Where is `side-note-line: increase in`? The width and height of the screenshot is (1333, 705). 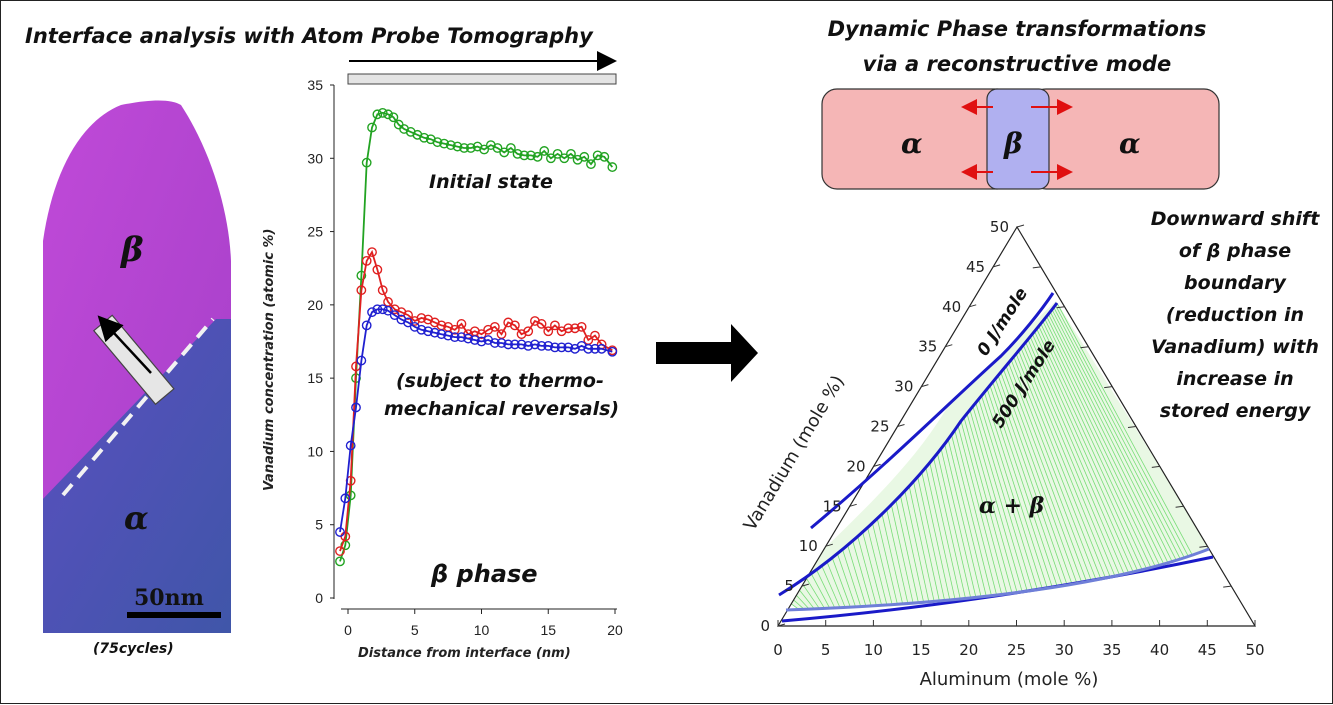
side-note-line: increase in is located at coordinates (1234, 379).